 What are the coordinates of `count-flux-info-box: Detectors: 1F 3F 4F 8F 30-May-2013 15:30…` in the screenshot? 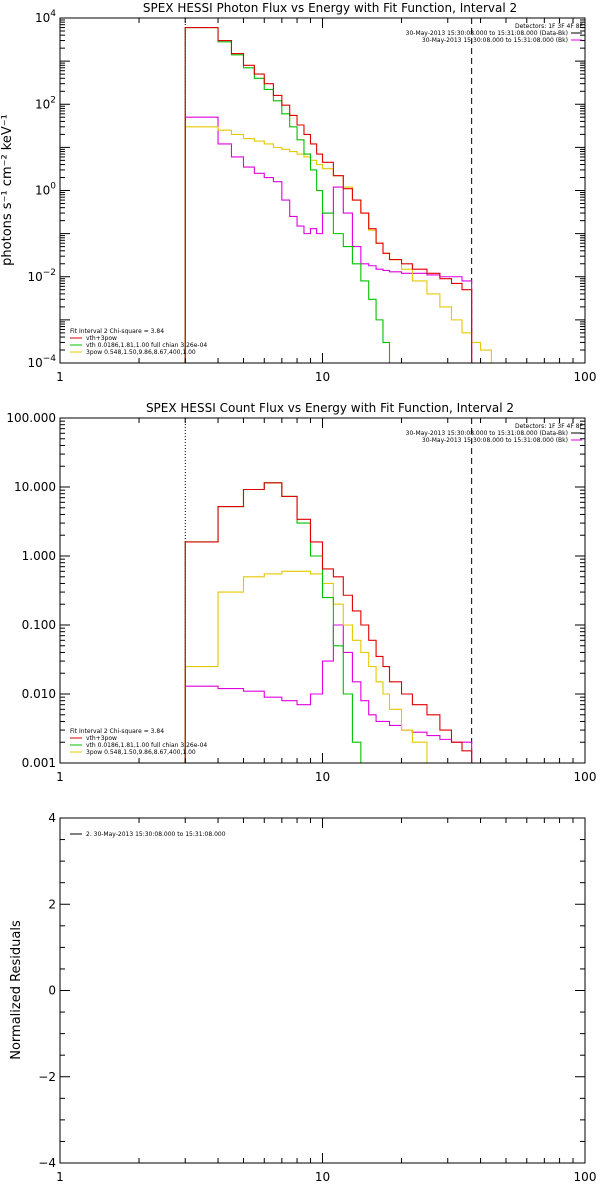 It's located at (495, 433).